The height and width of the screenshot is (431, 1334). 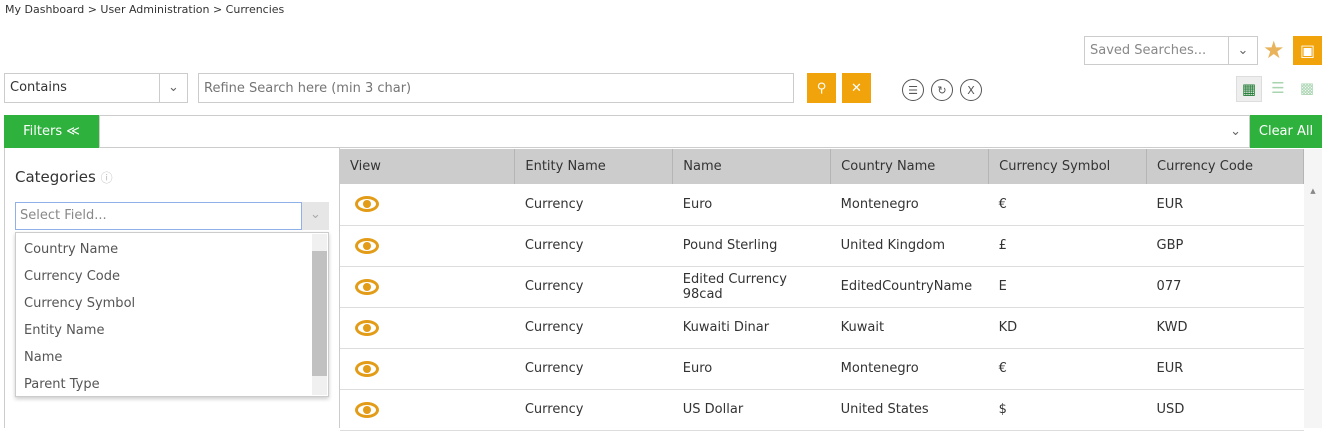 I want to click on header-view: View, so click(x=428, y=166).